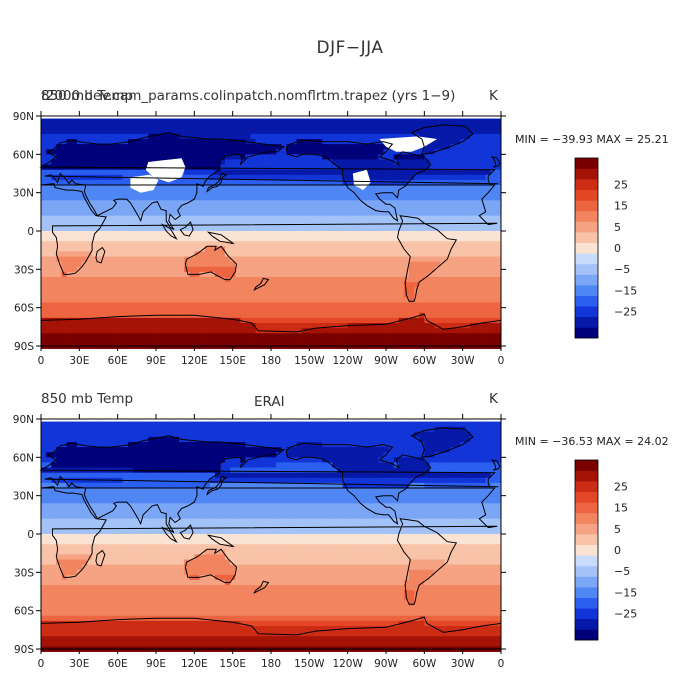  What do you see at coordinates (358, 180) in the screenshot?
I see `coastline-namerica` at bounding box center [358, 180].